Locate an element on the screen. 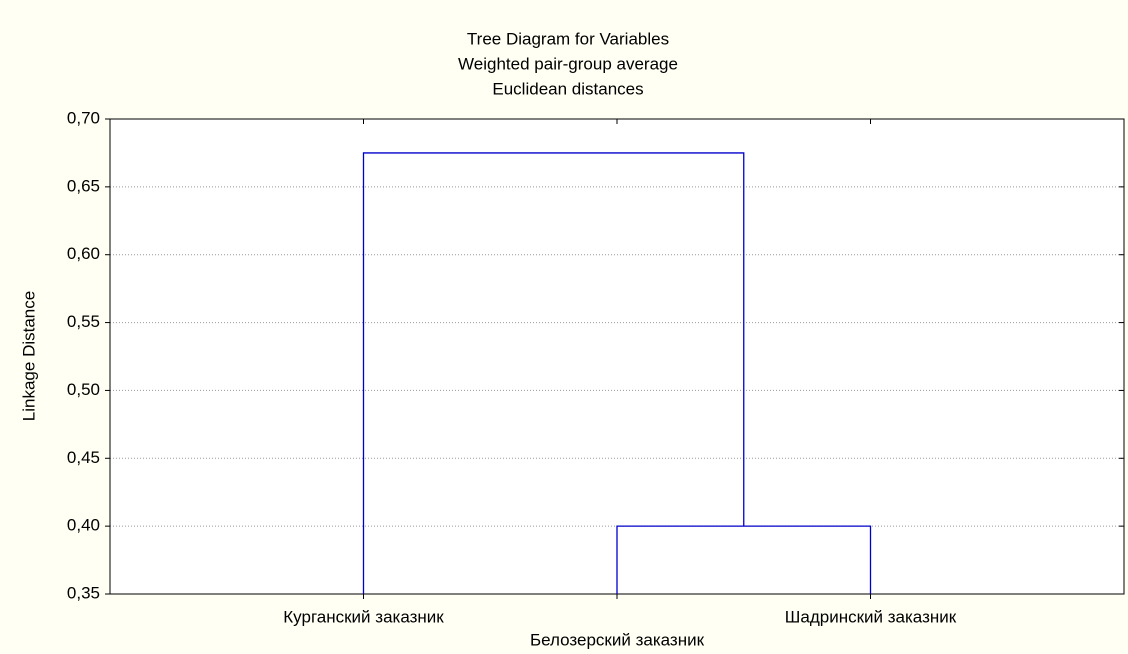 This screenshot has height=654, width=1128. dendrogram-link is located at coordinates (744, 559).